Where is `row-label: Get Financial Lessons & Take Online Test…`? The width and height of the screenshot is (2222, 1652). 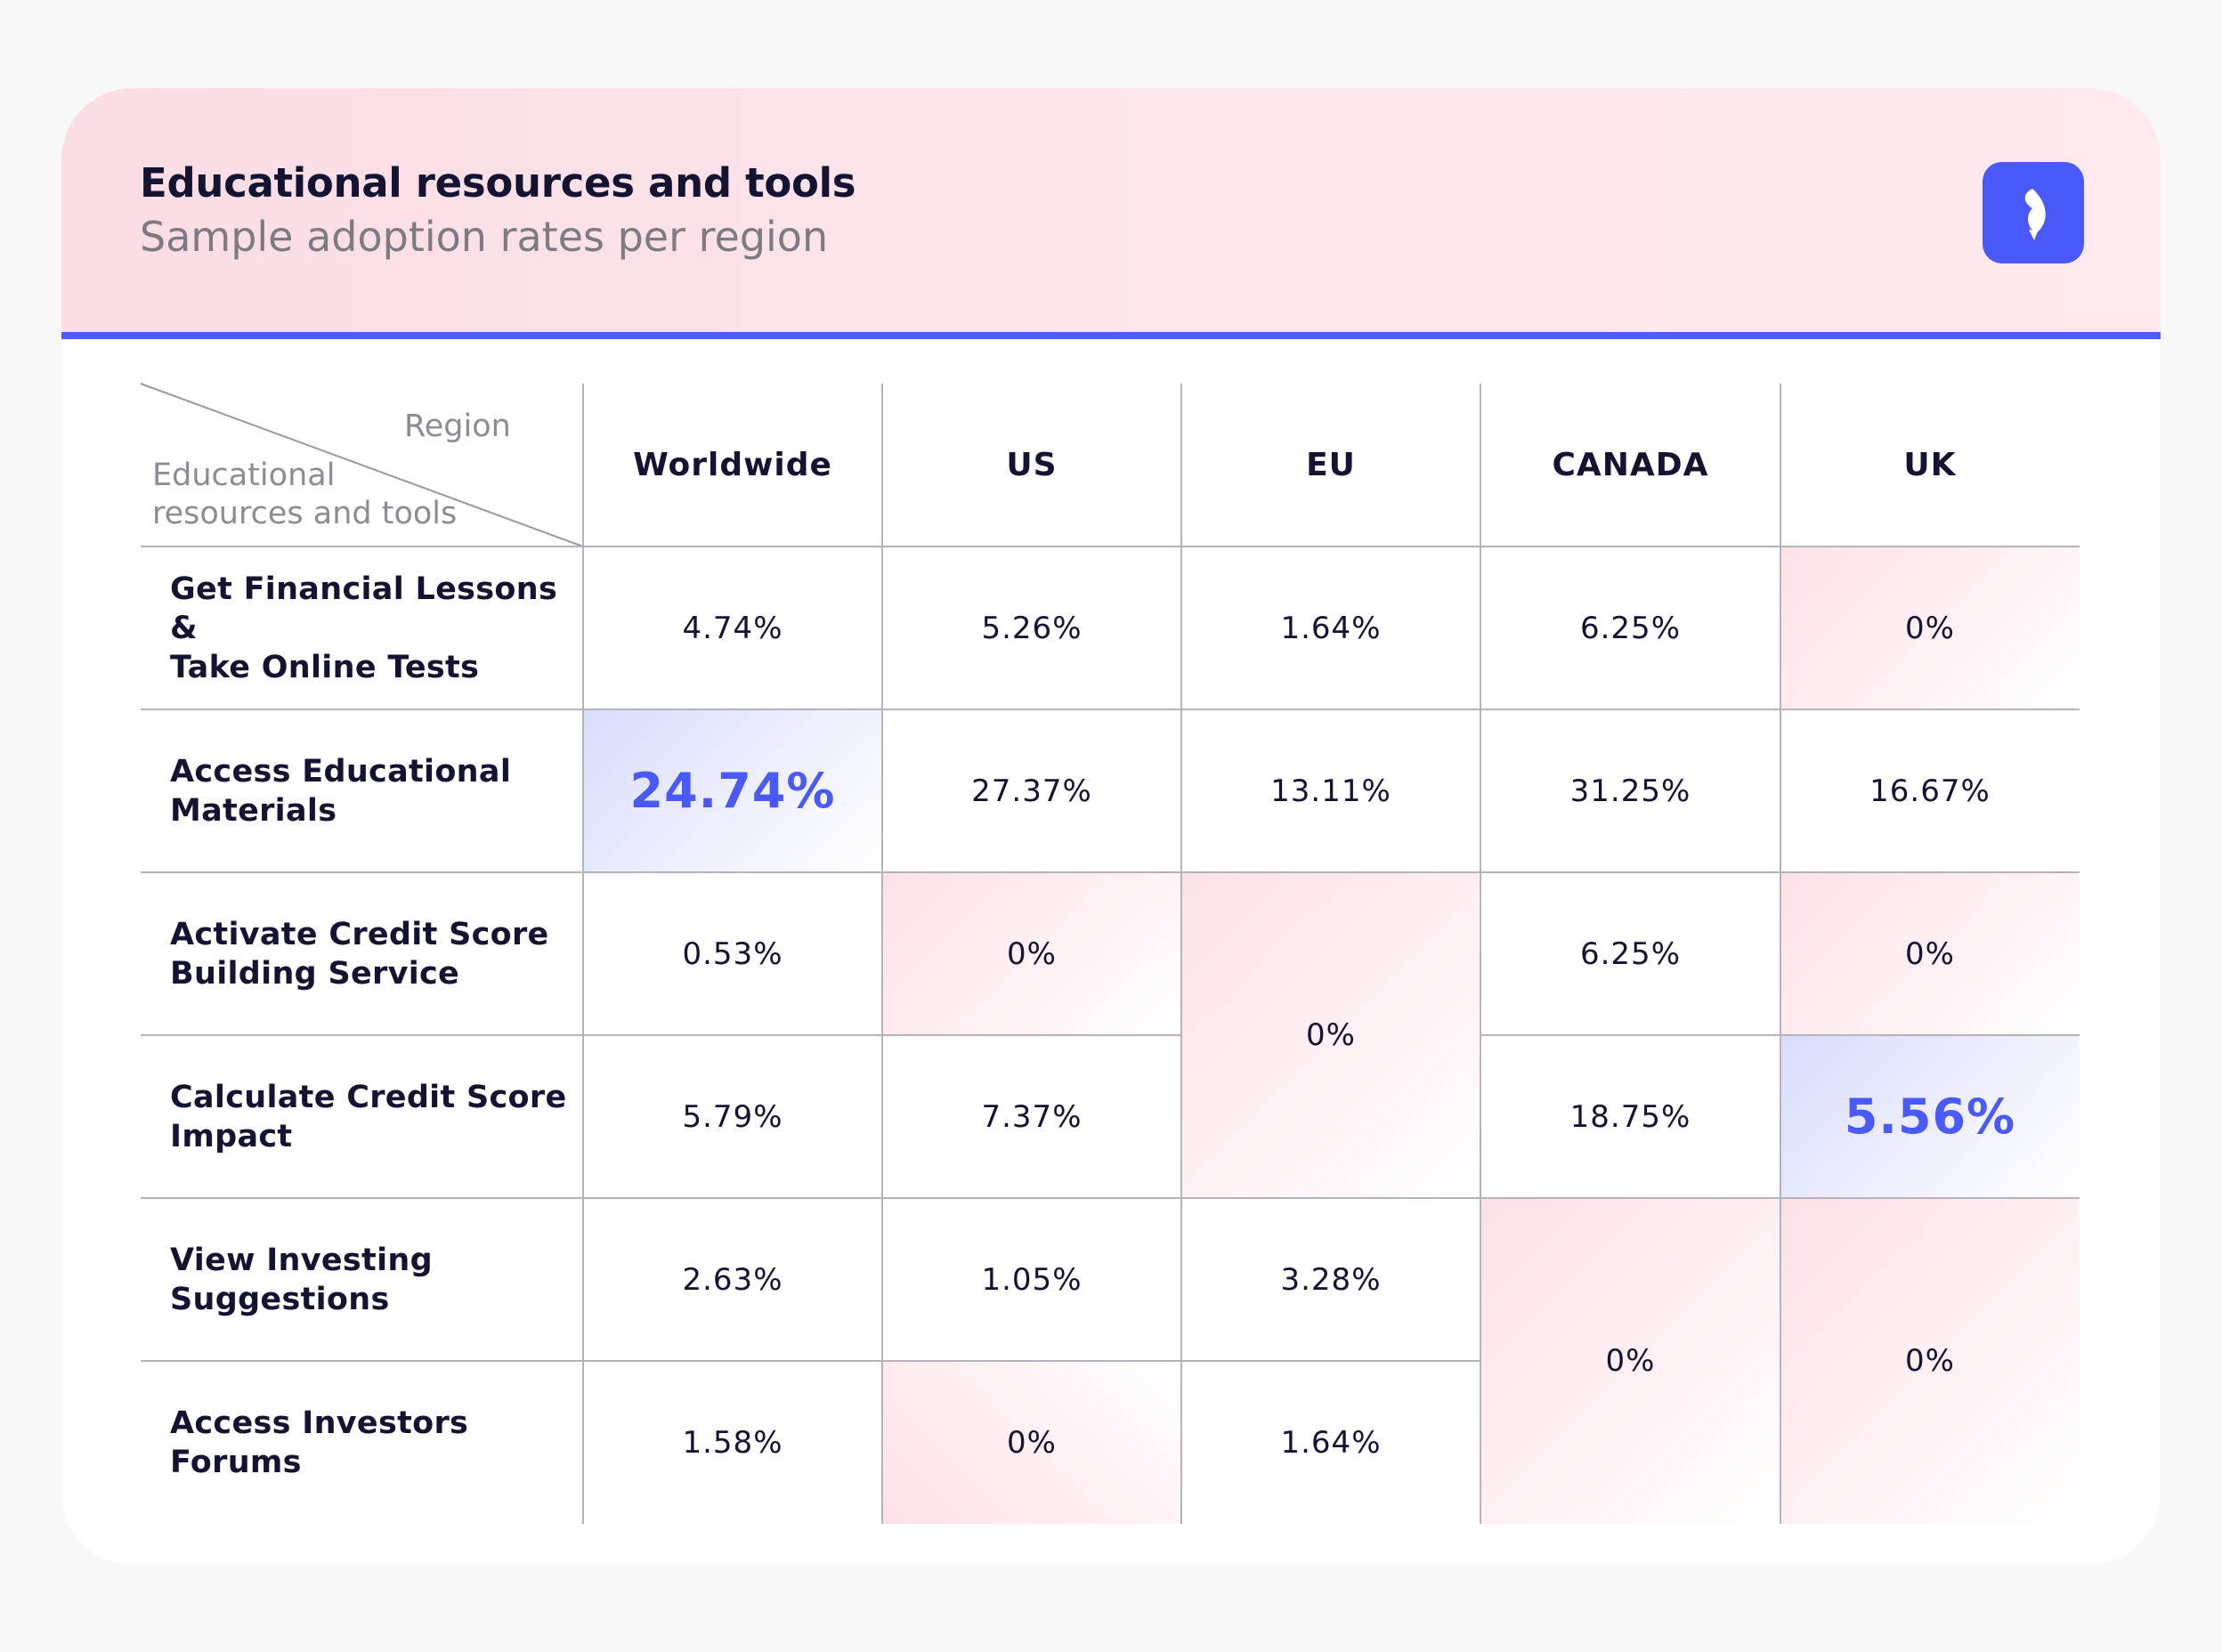 row-label: Get Financial Lessons & Take Online Test… is located at coordinates (364, 628).